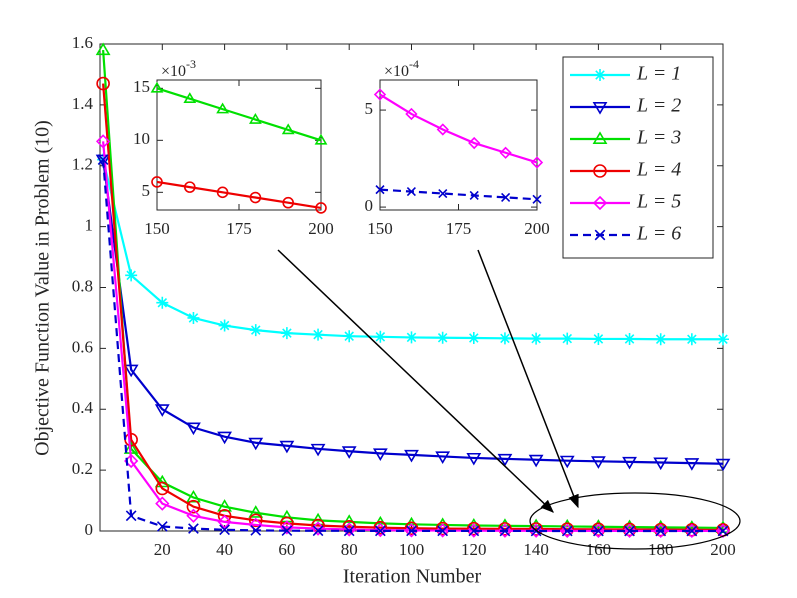 Image resolution: width=797 pixels, height=598 pixels. Describe the element at coordinates (414, 64) in the screenshot. I see `multiplier-exponent: -4` at that location.